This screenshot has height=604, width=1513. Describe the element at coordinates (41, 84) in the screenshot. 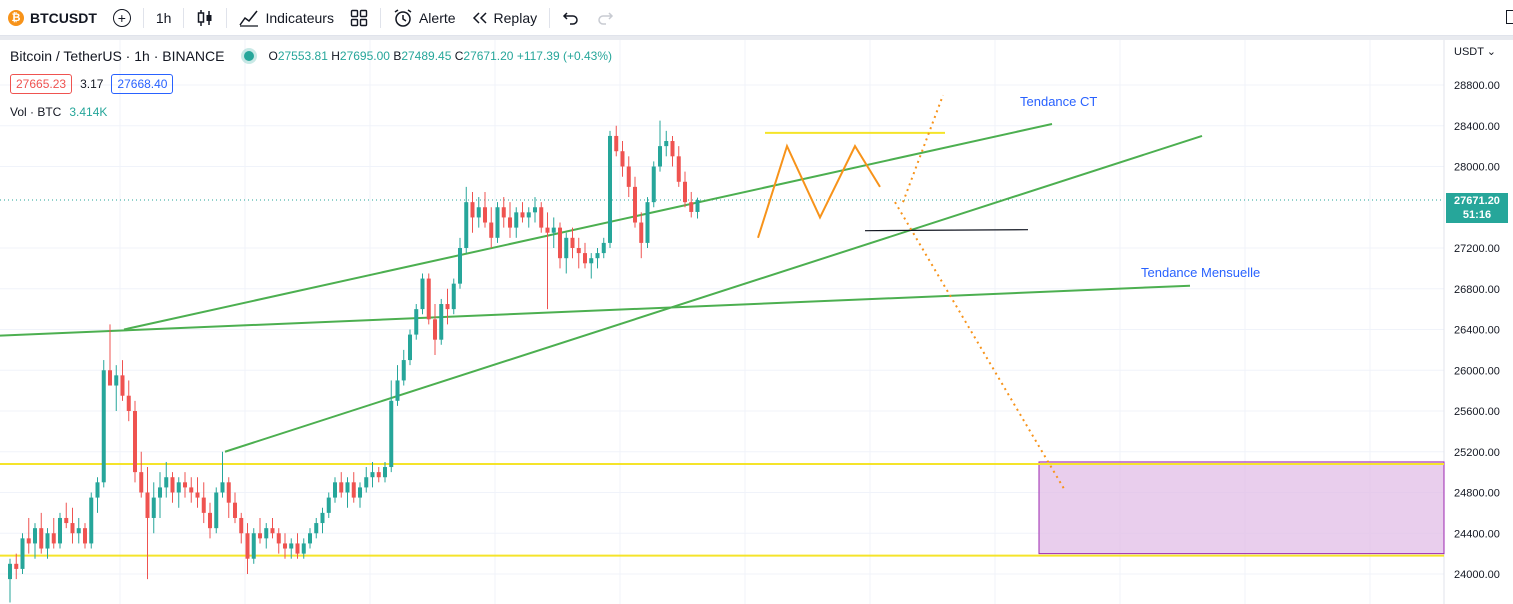

I see `sell-price-button: 27665.23` at that location.